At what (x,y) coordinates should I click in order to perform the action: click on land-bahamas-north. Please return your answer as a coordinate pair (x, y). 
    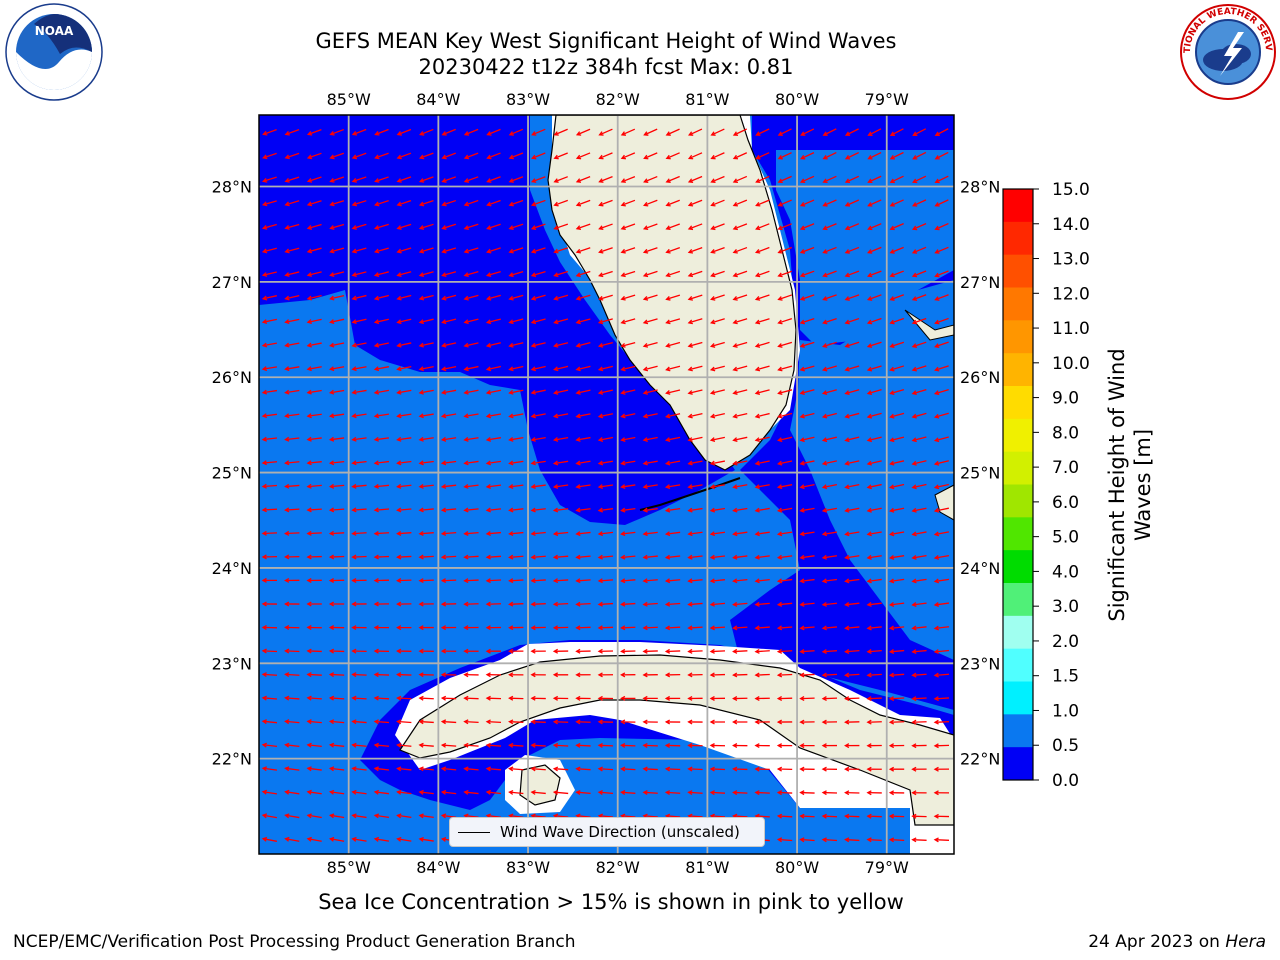
    Looking at the image, I should click on (929, 325).